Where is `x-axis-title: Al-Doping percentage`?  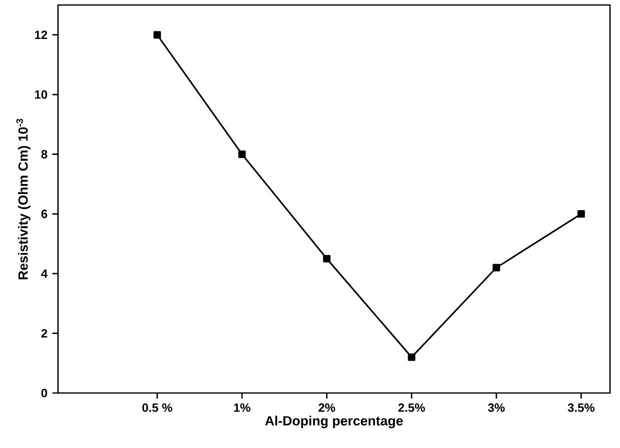
x-axis-title: Al-Doping percentage is located at coordinates (334, 422).